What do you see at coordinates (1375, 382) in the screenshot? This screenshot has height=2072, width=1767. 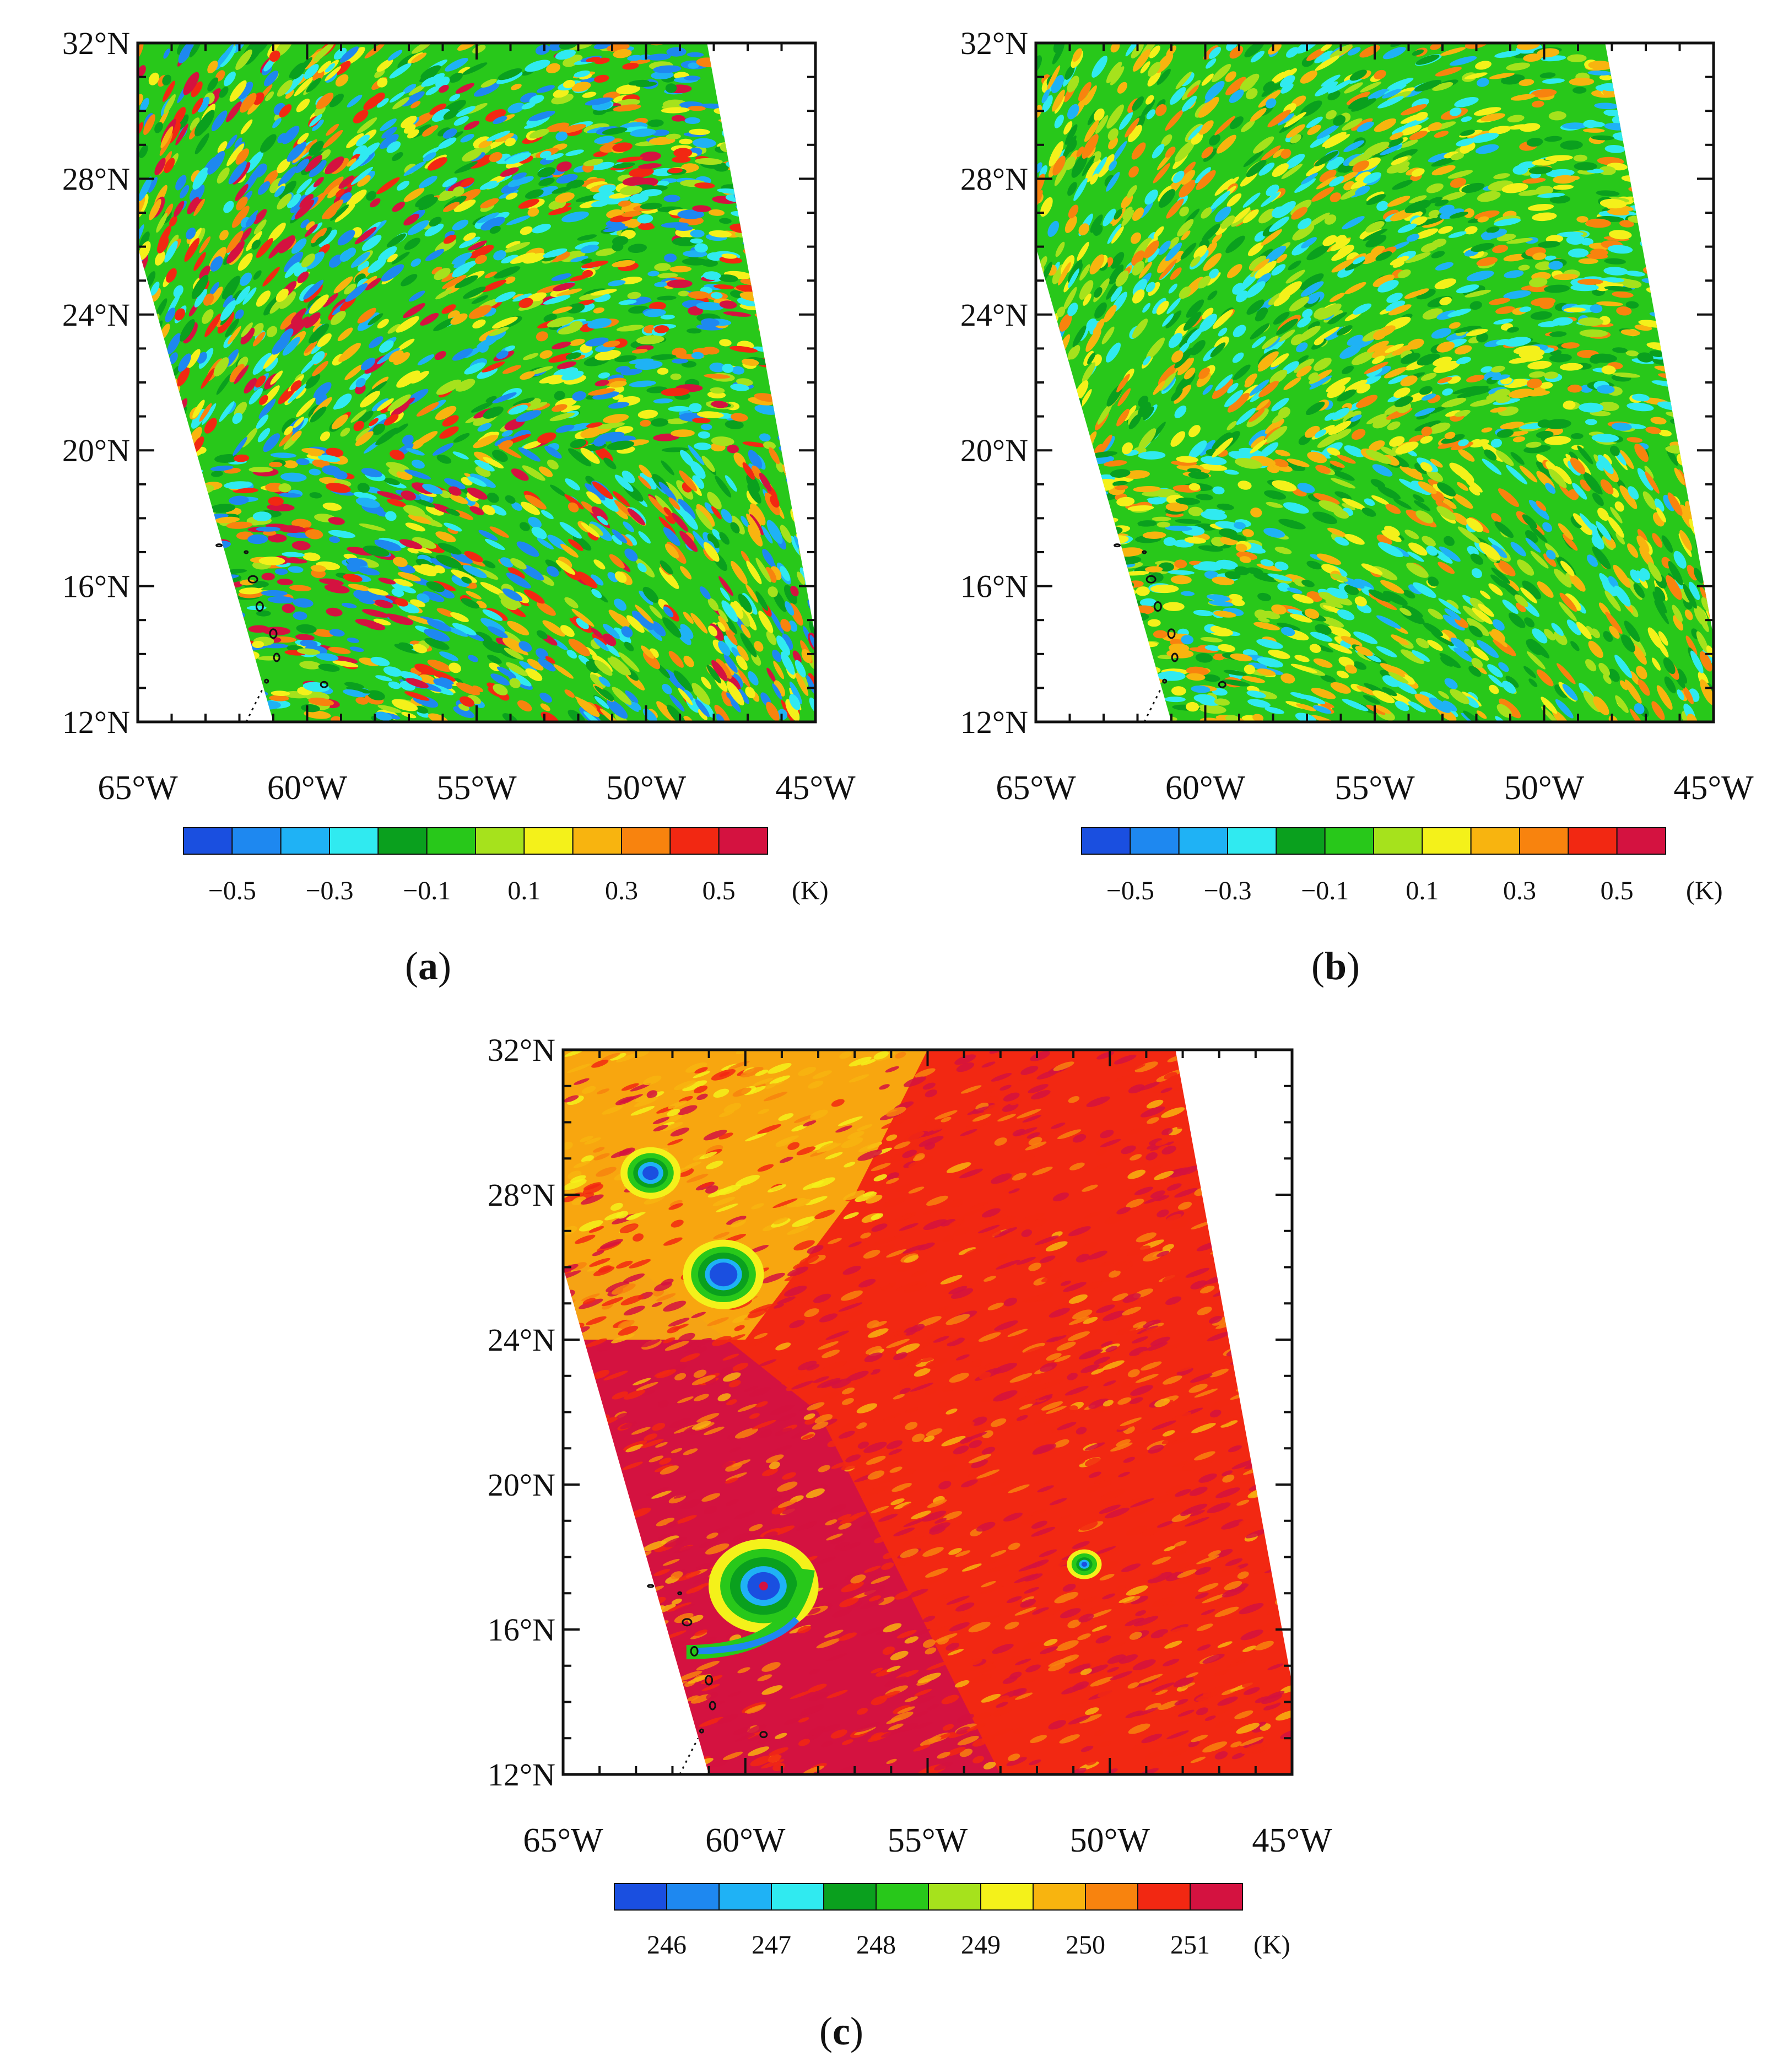 I see `map-field-b` at bounding box center [1375, 382].